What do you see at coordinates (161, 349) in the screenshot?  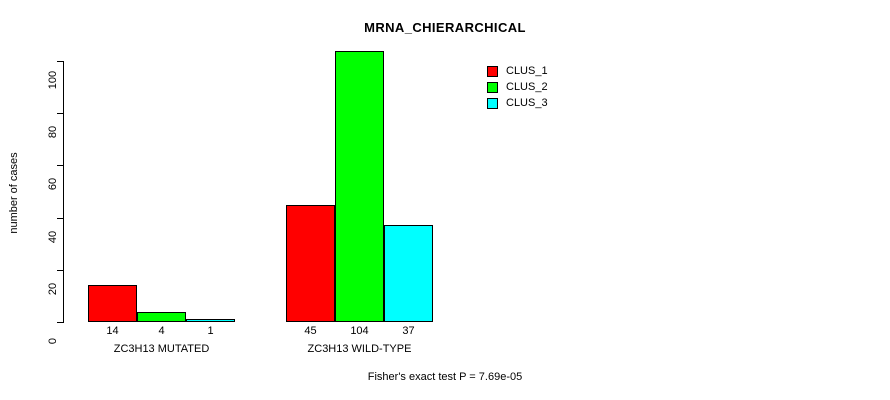 I see `group-label: ZC3H13 MUTATED` at bounding box center [161, 349].